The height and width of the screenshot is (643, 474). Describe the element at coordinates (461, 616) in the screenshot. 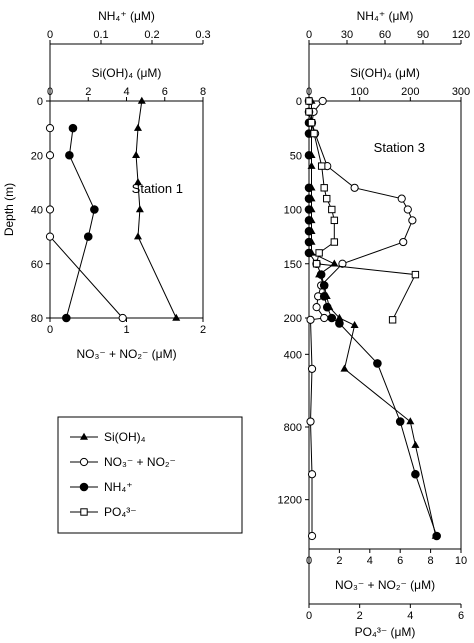

I see `po4-axis-tick-label: 6` at that location.